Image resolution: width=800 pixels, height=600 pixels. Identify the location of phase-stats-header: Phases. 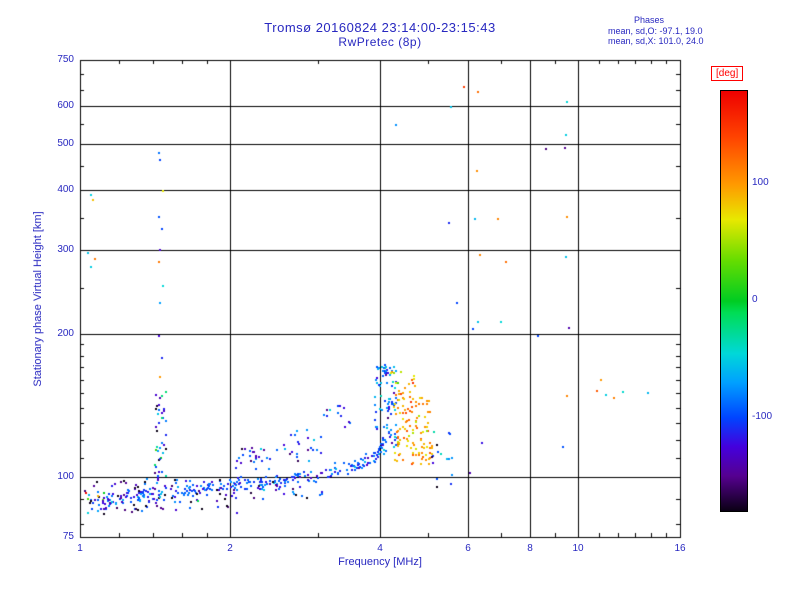
(649, 20).